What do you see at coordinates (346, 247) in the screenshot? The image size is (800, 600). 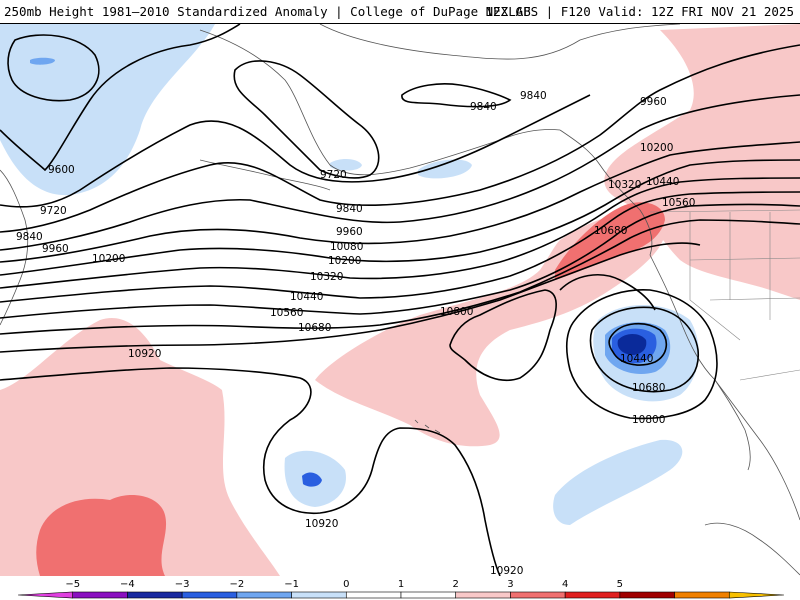 I see `label-10080: 10080` at bounding box center [346, 247].